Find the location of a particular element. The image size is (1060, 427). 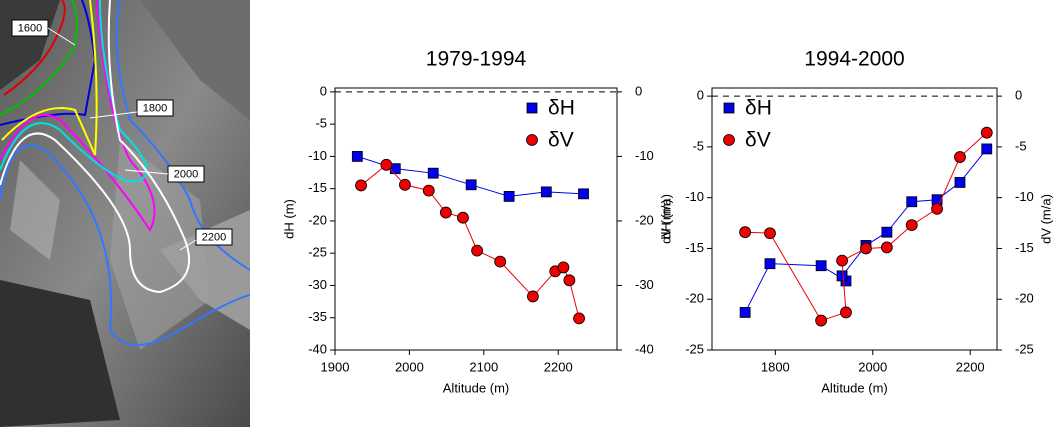

y2-tick-label: -30 is located at coordinates (644, 284).